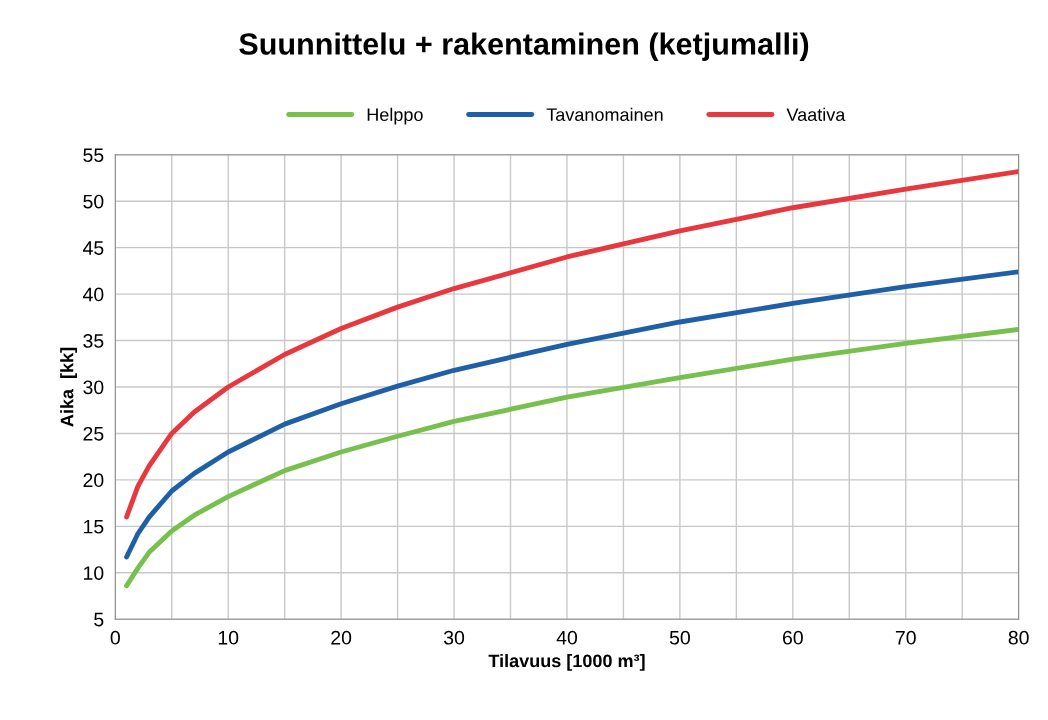 The height and width of the screenshot is (720, 1048). Describe the element at coordinates (93, 201) in the screenshot. I see `y-tick-label: 50` at that location.